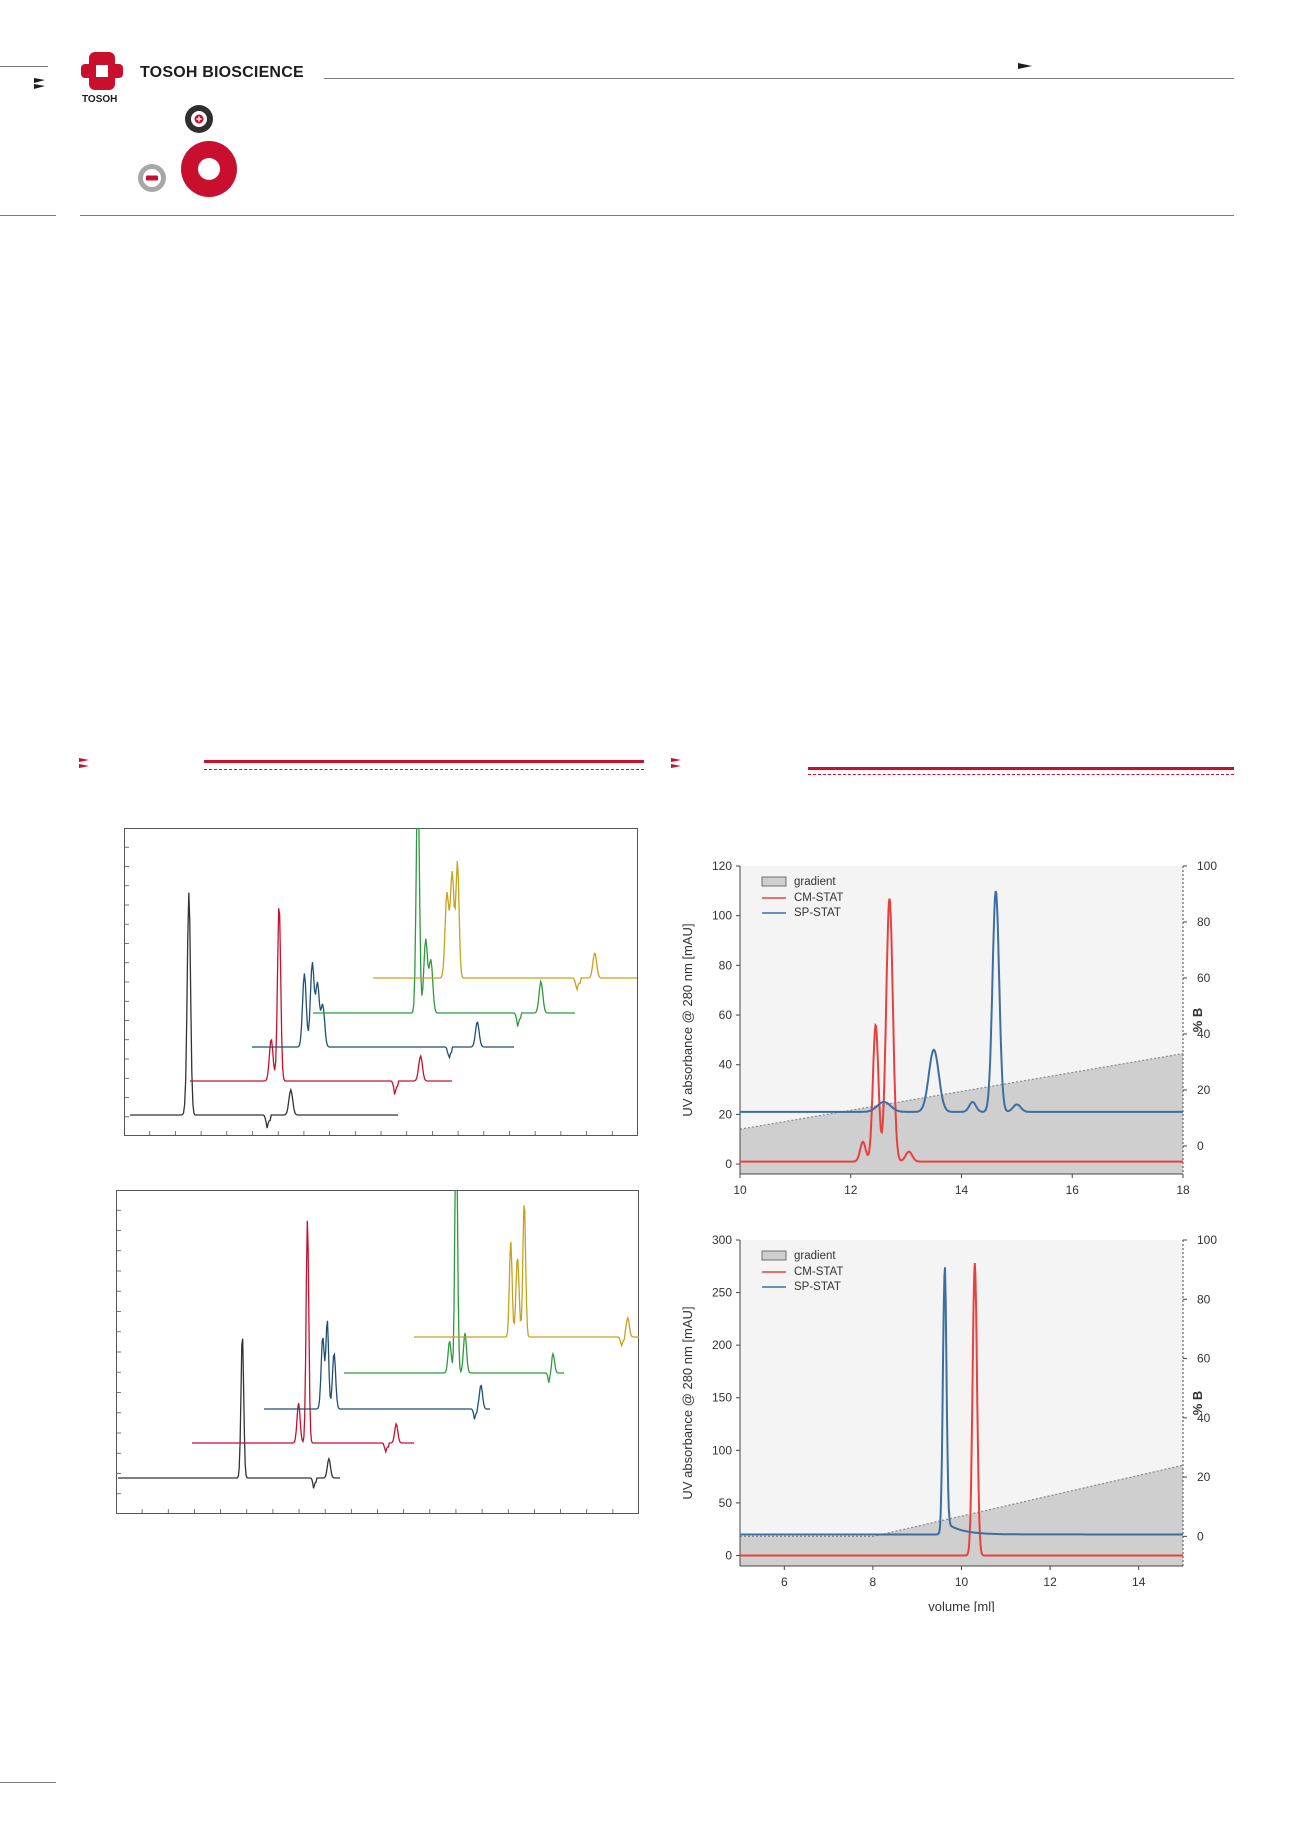  What do you see at coordinates (424, 761) in the screenshot?
I see `section-bar-left` at bounding box center [424, 761].